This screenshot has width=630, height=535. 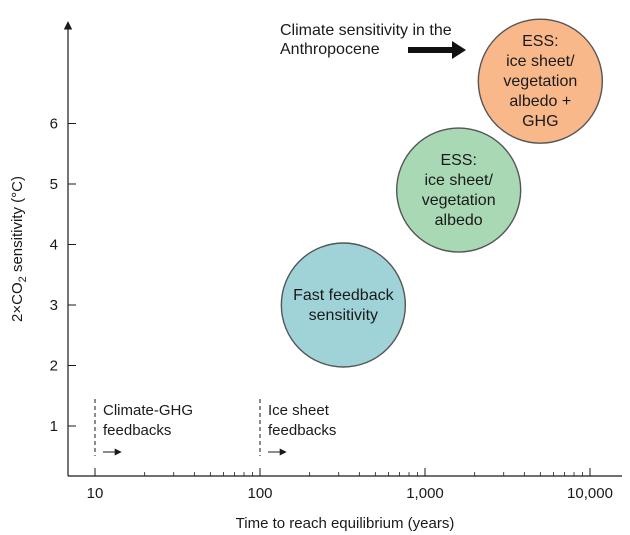 I want to click on y-axis-label: 2×CO2 sensitivity (°C), so click(x=19, y=249).